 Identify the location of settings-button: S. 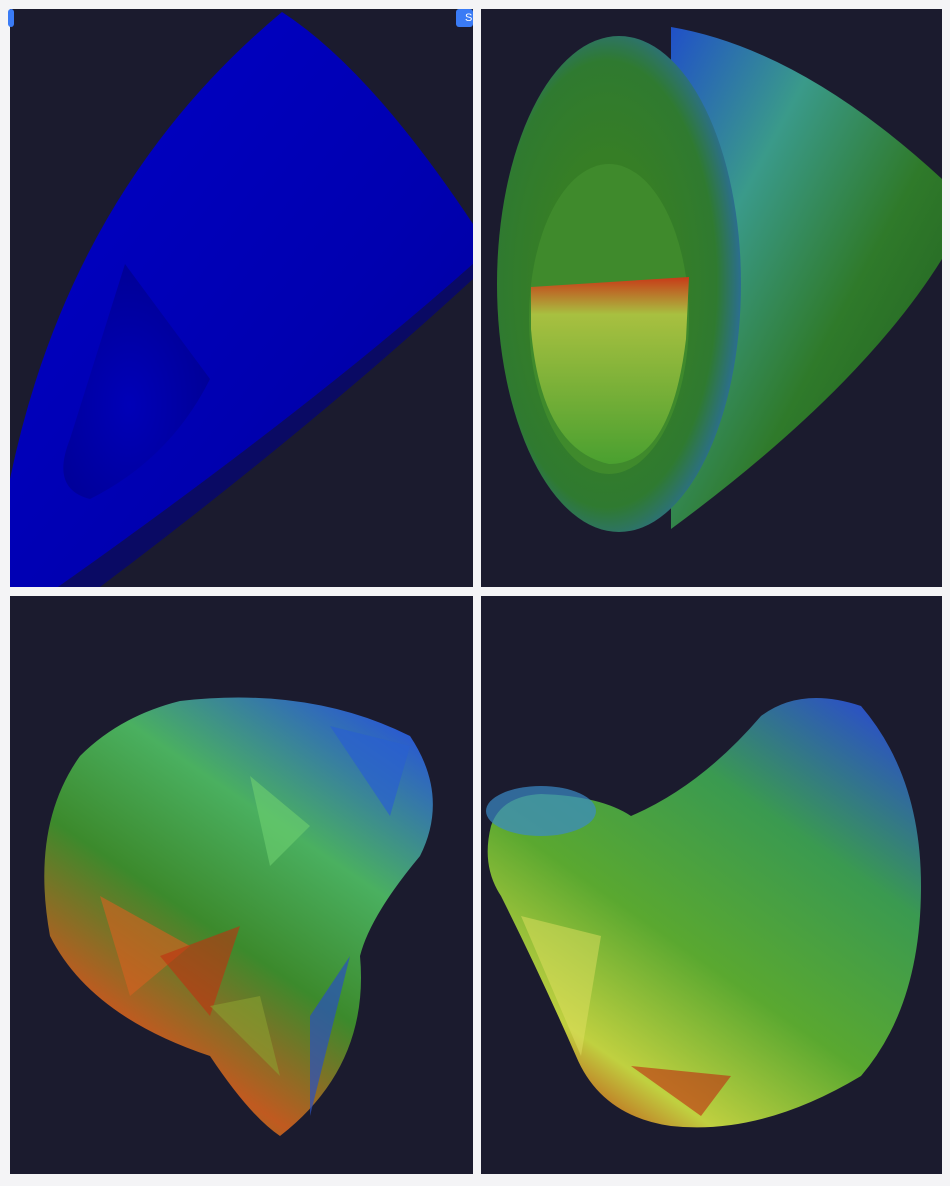
(464, 18).